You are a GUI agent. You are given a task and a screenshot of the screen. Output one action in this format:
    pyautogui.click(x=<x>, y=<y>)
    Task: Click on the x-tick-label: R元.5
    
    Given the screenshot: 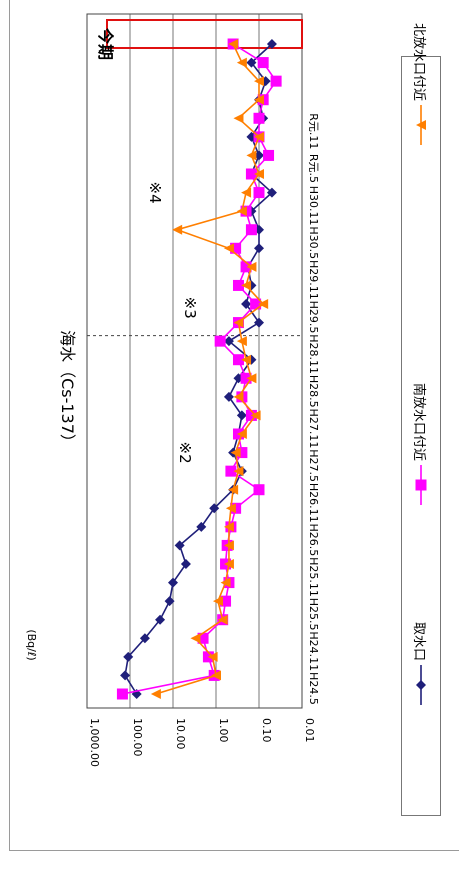 What is the action you would take?
    pyautogui.click(x=313, y=168)
    